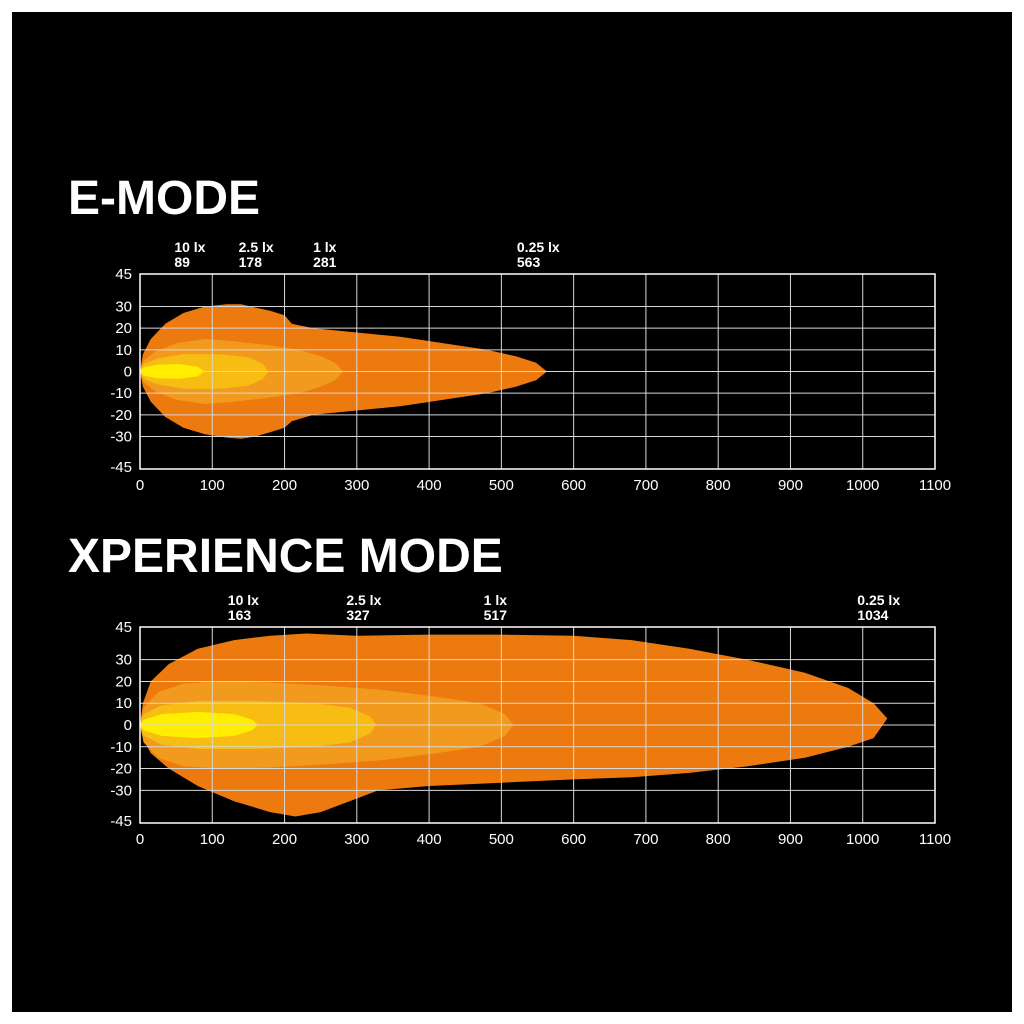  I want to click on lux-marker-distance: 178, so click(251, 262).